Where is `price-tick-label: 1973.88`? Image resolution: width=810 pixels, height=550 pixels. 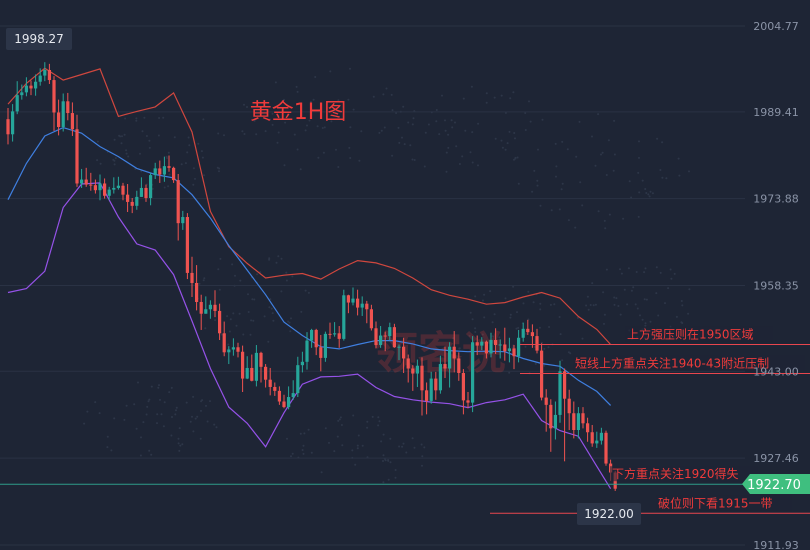 price-tick-label: 1973.88 is located at coordinates (776, 199).